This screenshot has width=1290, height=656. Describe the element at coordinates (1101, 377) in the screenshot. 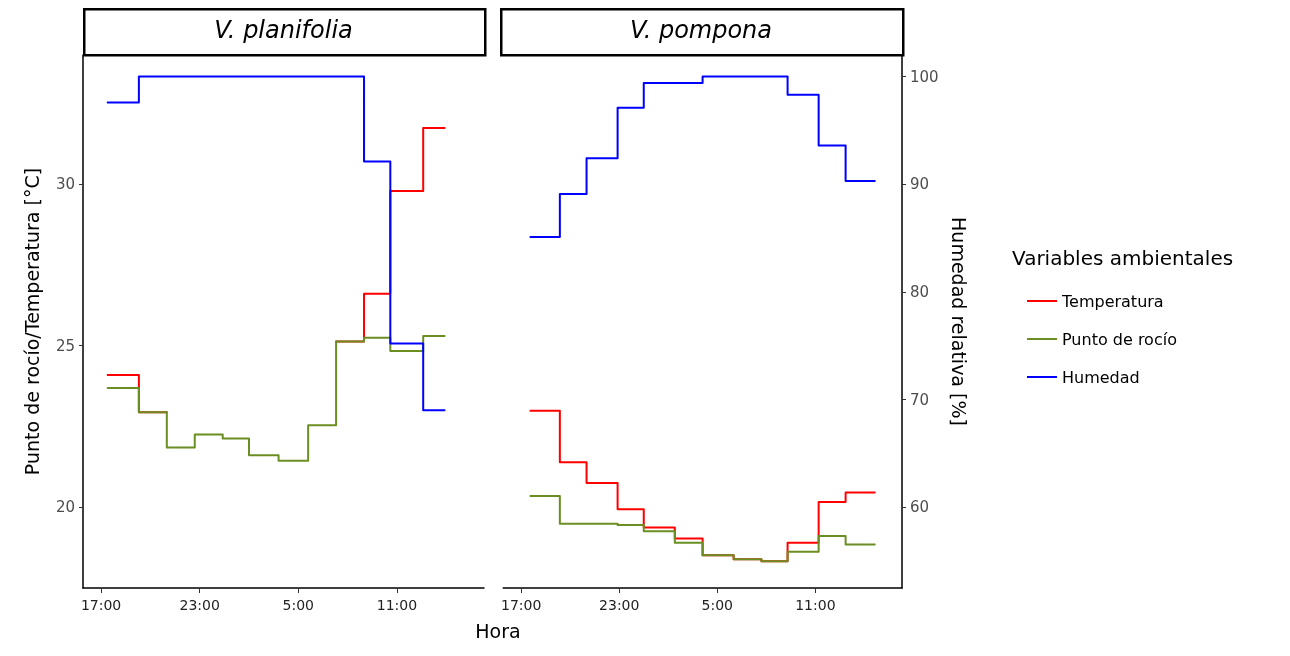

I see `legend-label: Humedad` at that location.